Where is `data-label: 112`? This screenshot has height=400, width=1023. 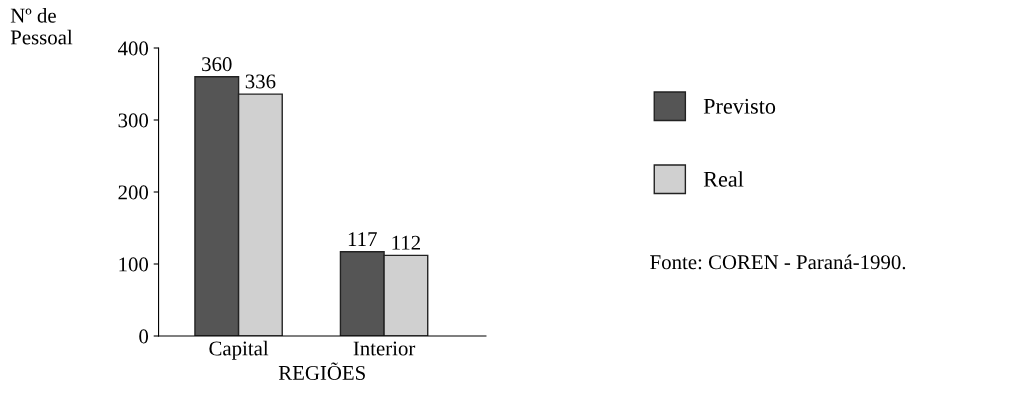 data-label: 112 is located at coordinates (406, 242).